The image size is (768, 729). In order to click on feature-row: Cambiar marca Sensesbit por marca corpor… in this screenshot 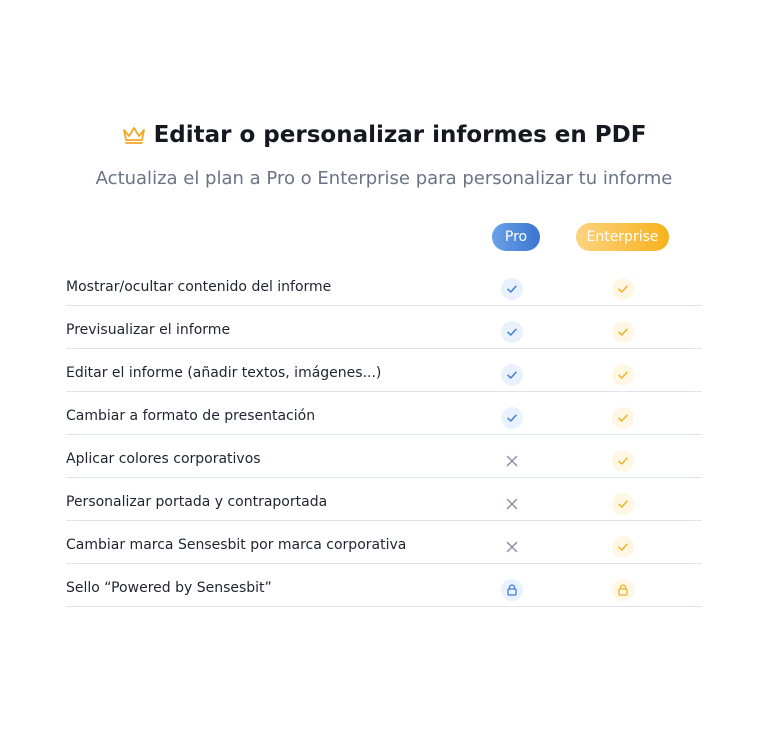, I will do `click(384, 544)`.